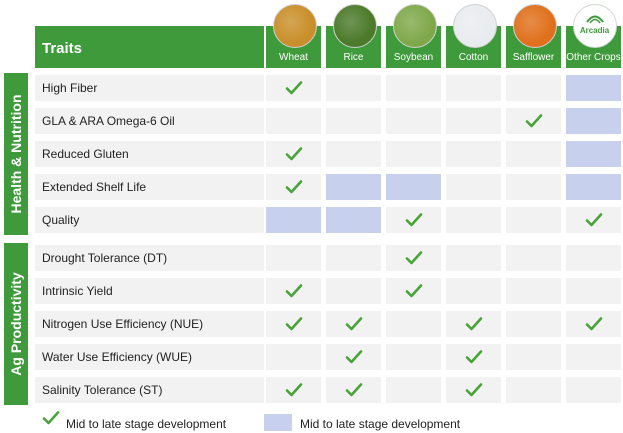 The image size is (623, 433). I want to click on crop-header-other: Arcadia Other Crops, so click(593, 36).